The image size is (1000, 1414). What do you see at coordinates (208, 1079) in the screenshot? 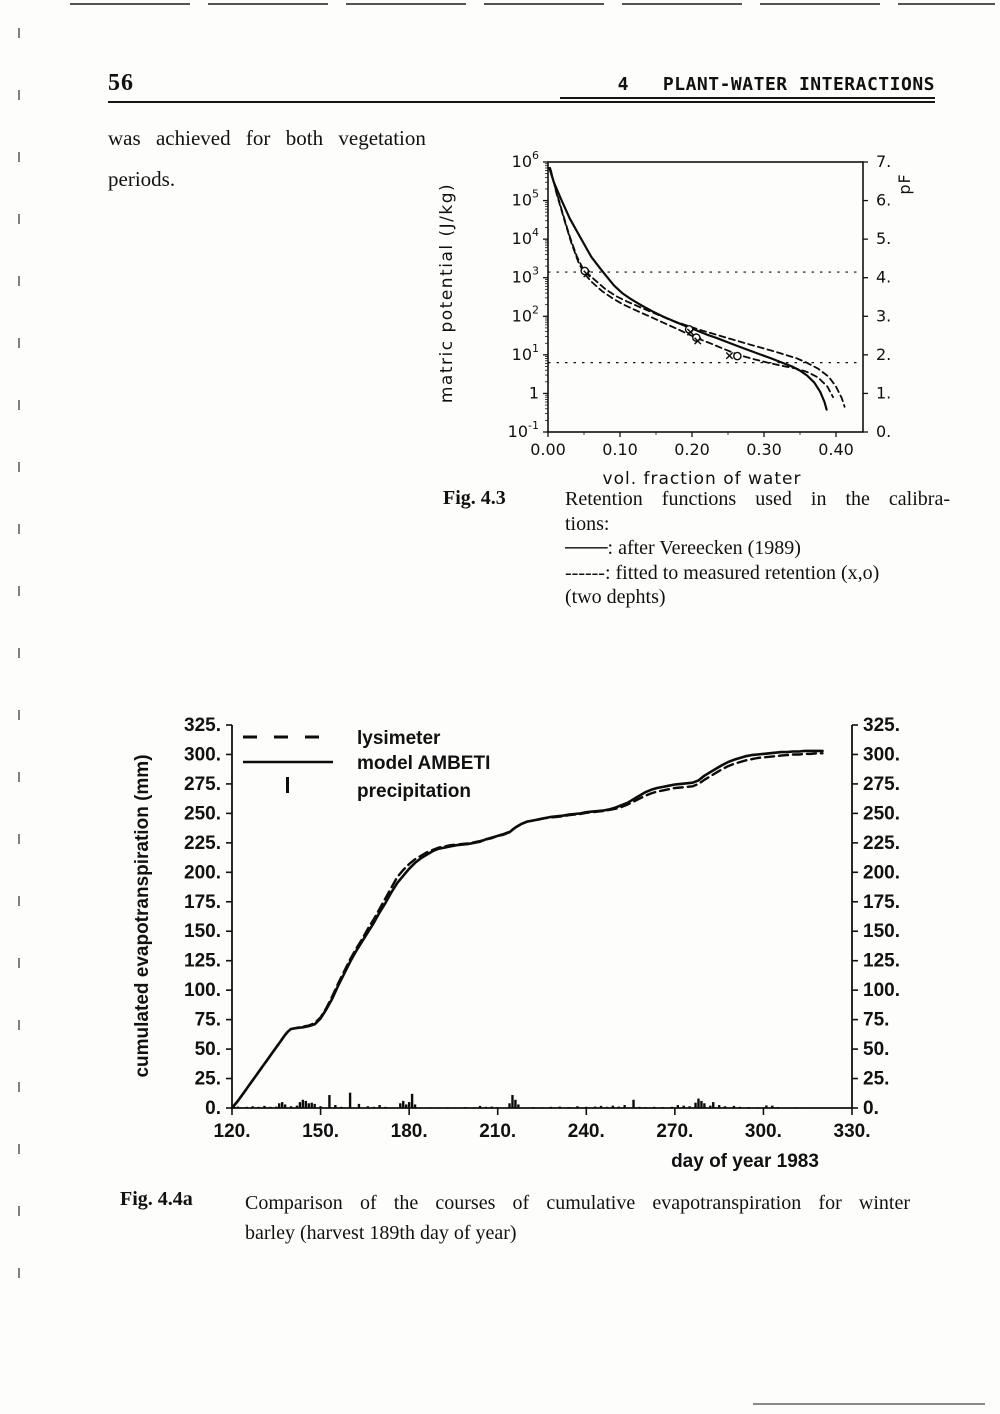
I see `y-tick-label: 25.` at bounding box center [208, 1079].